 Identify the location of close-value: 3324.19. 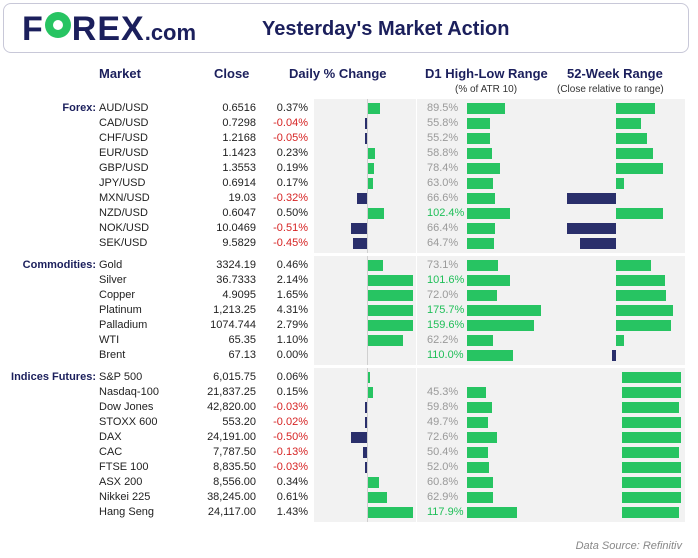
(236, 265).